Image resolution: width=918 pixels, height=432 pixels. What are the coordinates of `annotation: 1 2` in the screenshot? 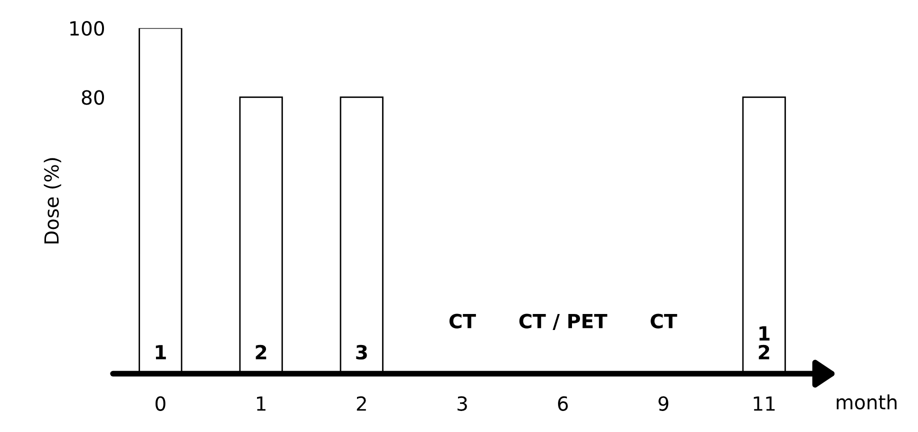 It's located at (764, 343).